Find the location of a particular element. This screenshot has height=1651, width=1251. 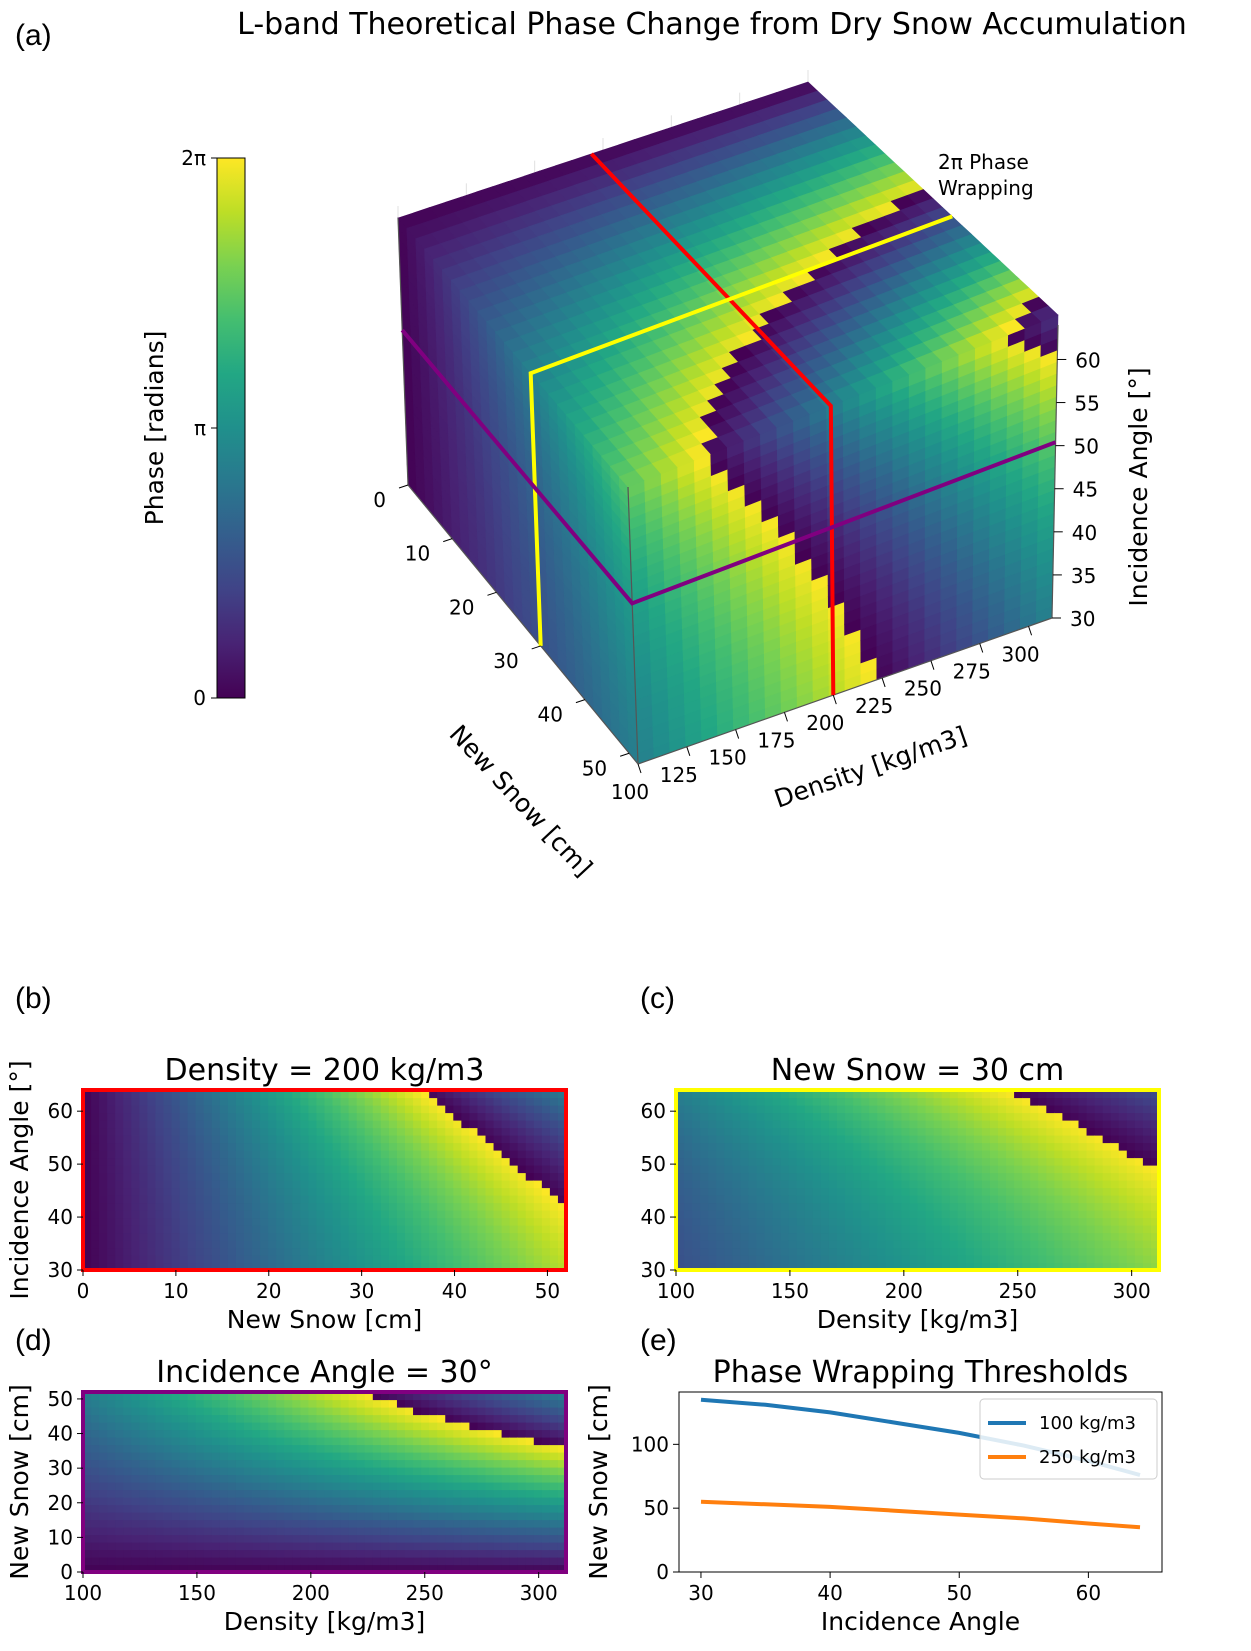

tick-new-snow is located at coordinates (448, 540).